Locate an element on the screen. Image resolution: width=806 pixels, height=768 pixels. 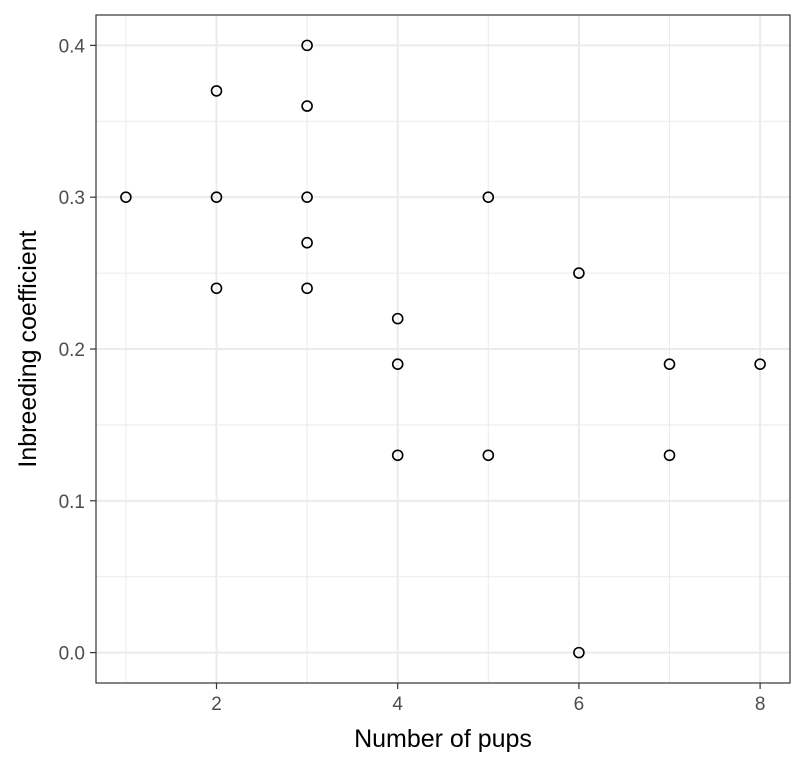
x-tick-label: 2 is located at coordinates (216, 704).